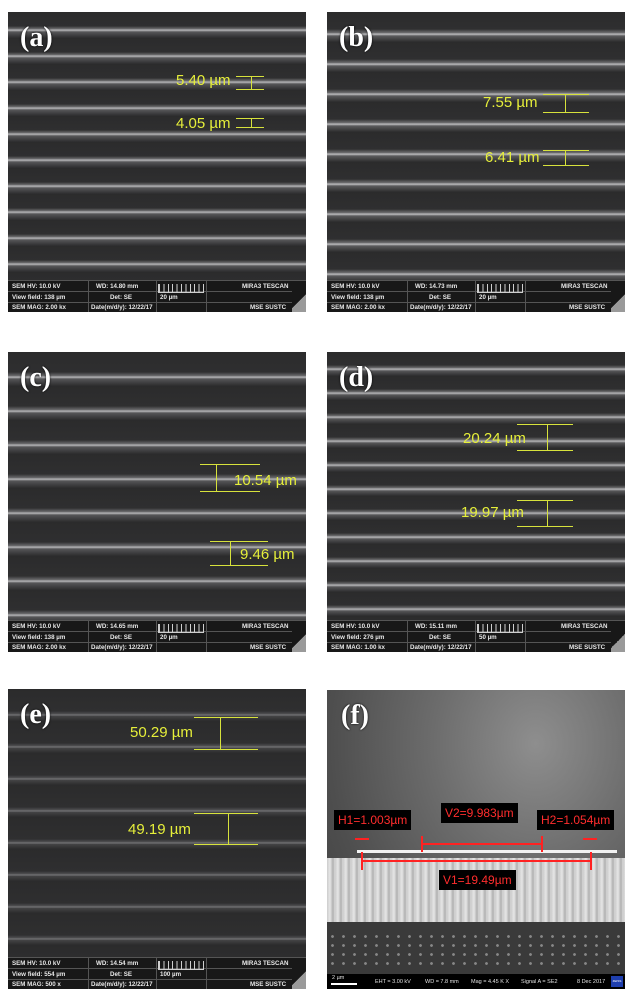  Describe the element at coordinates (161, 732) in the screenshot. I see `measurement-label: 50.29 µm` at that location.